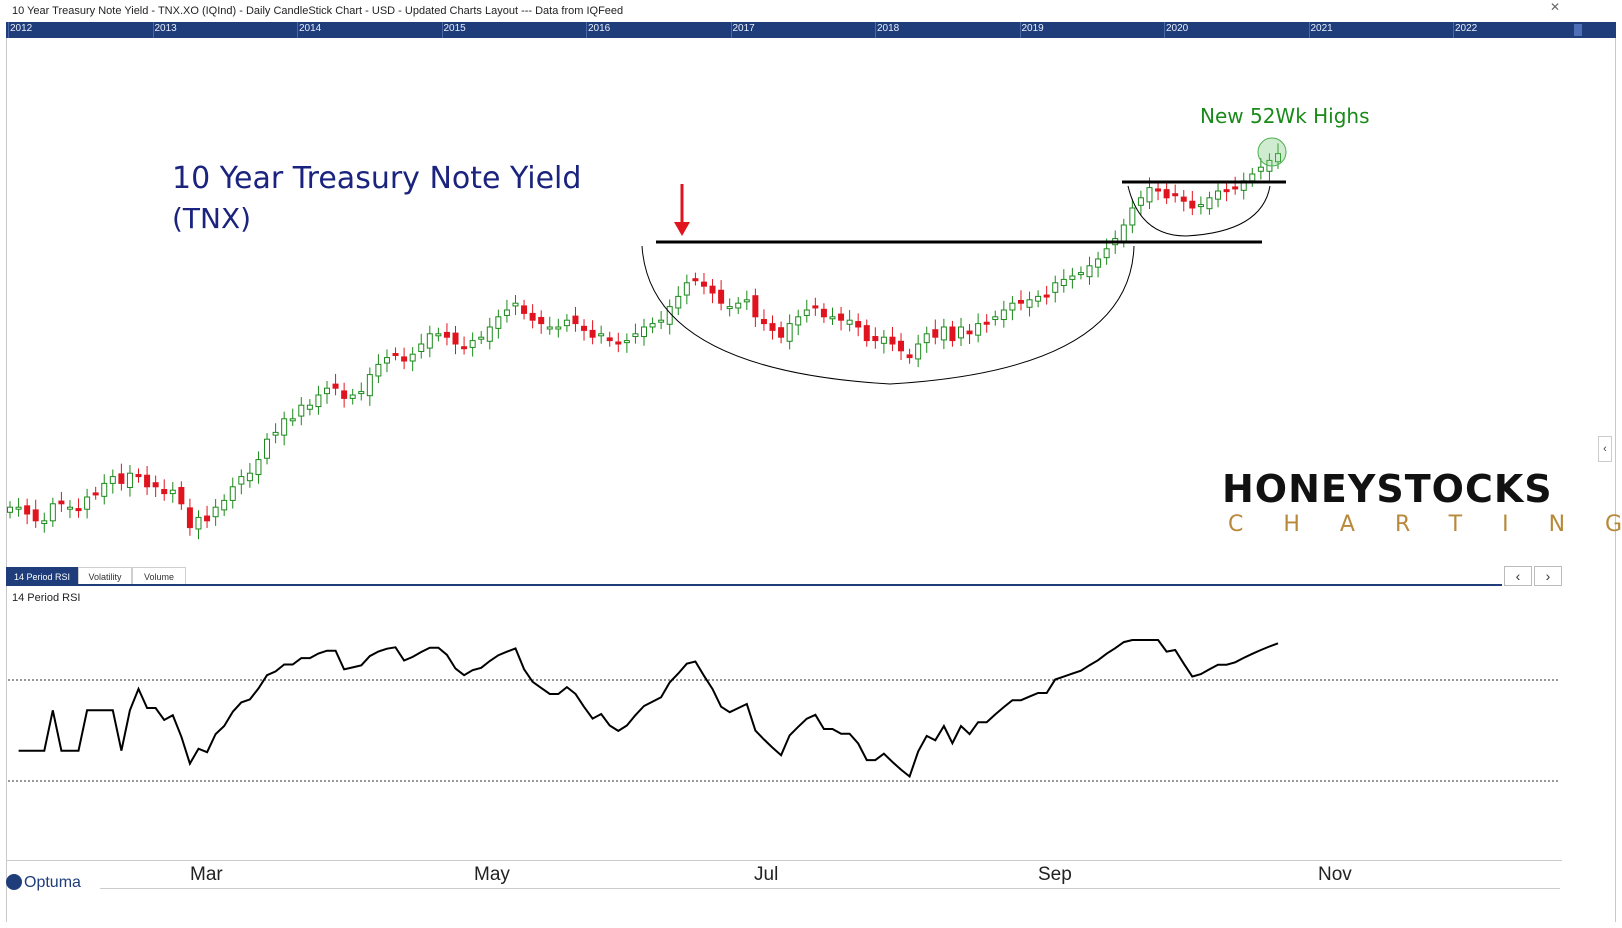 The image size is (1622, 928). I want to click on optuma-icon, so click(14, 882).